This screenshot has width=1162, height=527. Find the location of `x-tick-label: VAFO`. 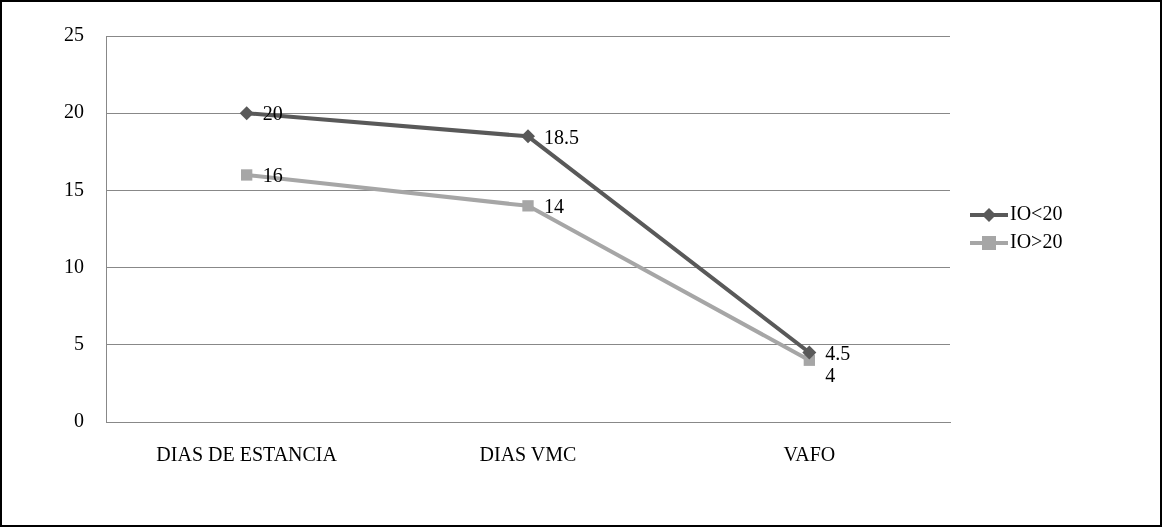

x-tick-label: VAFO is located at coordinates (809, 454).